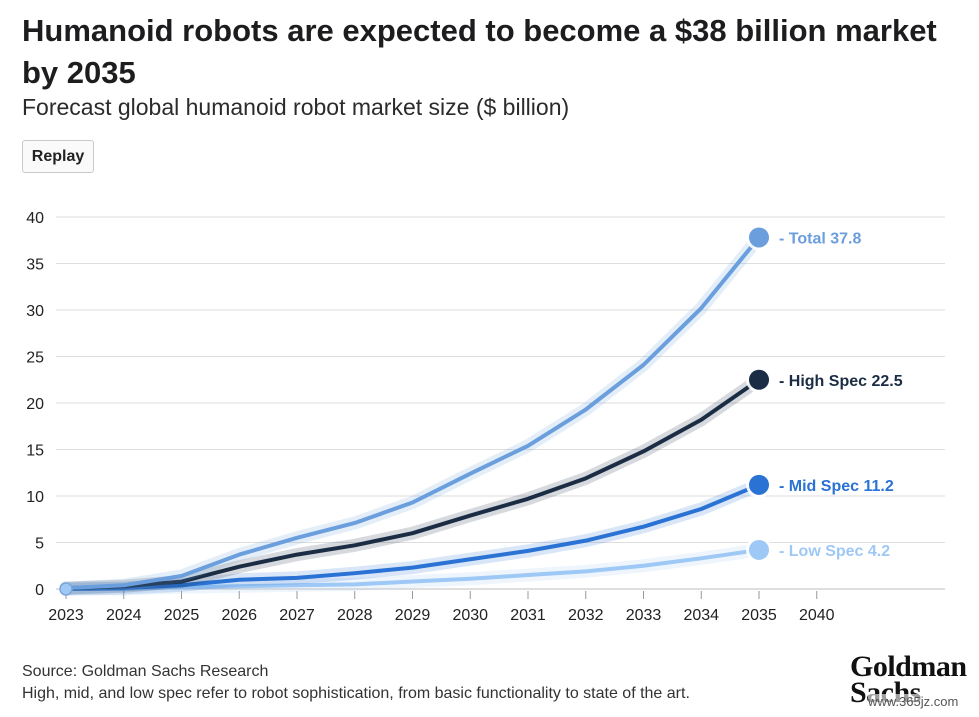  Describe the element at coordinates (39, 544) in the screenshot. I see `y-tick-label: 5` at that location.